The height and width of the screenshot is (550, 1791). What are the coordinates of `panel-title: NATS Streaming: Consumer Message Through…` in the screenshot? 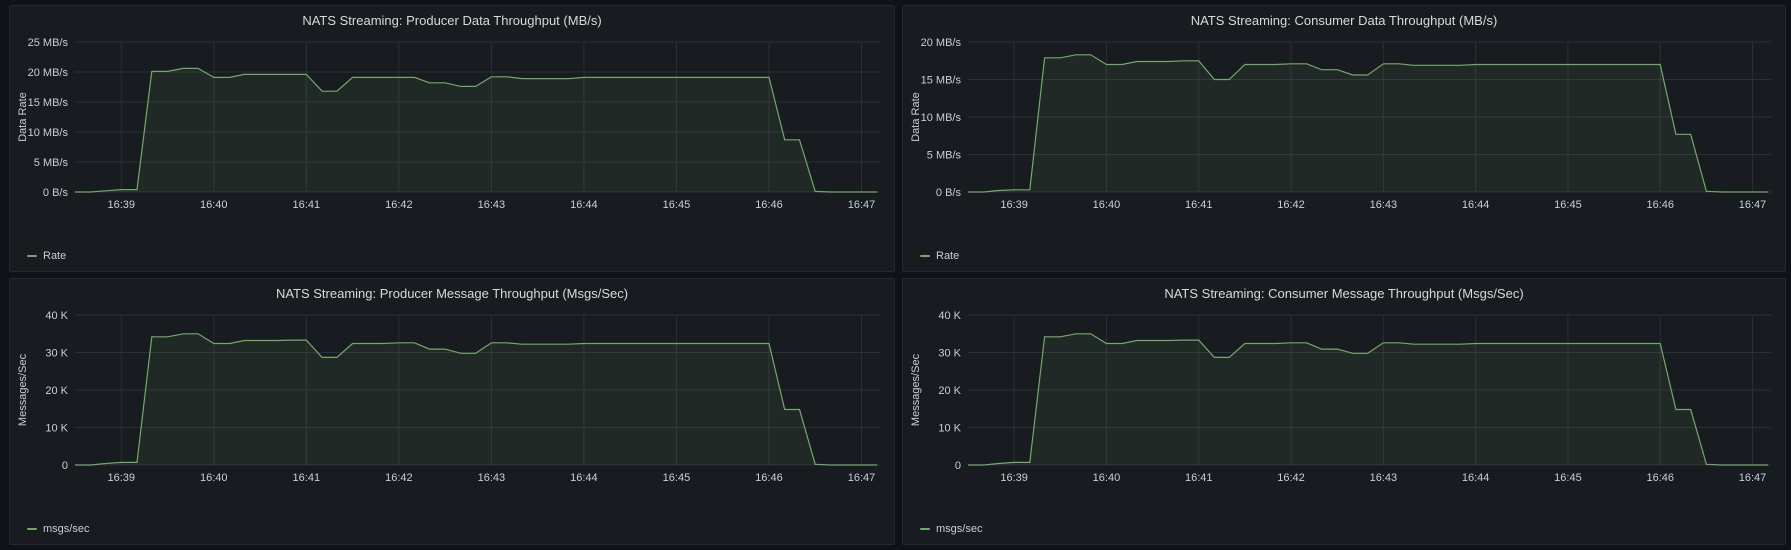 It's located at (1344, 293).